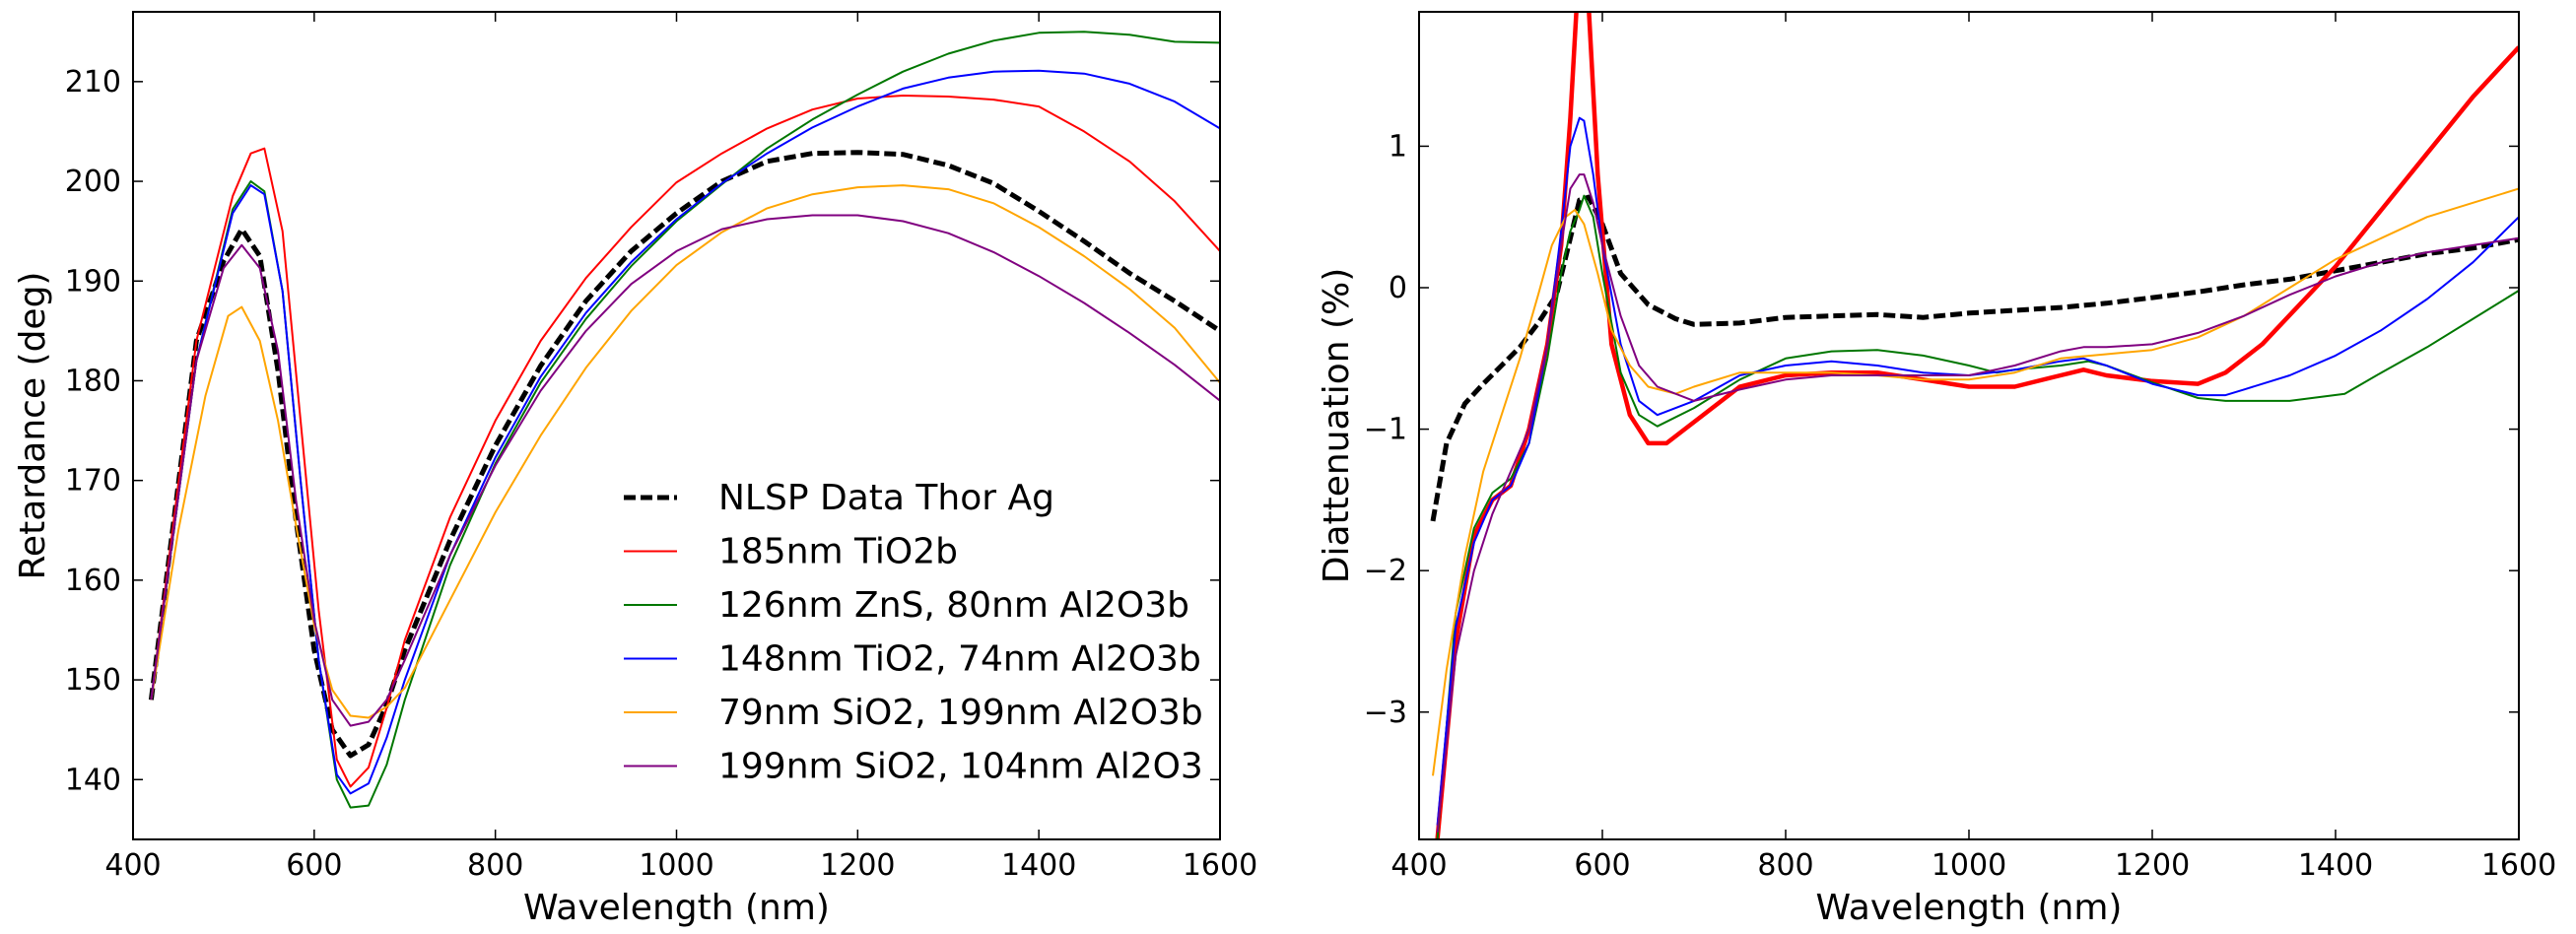 Image resolution: width=2576 pixels, height=934 pixels. Describe the element at coordinates (93, 82) in the screenshot. I see `y-tick-label: 210` at that location.